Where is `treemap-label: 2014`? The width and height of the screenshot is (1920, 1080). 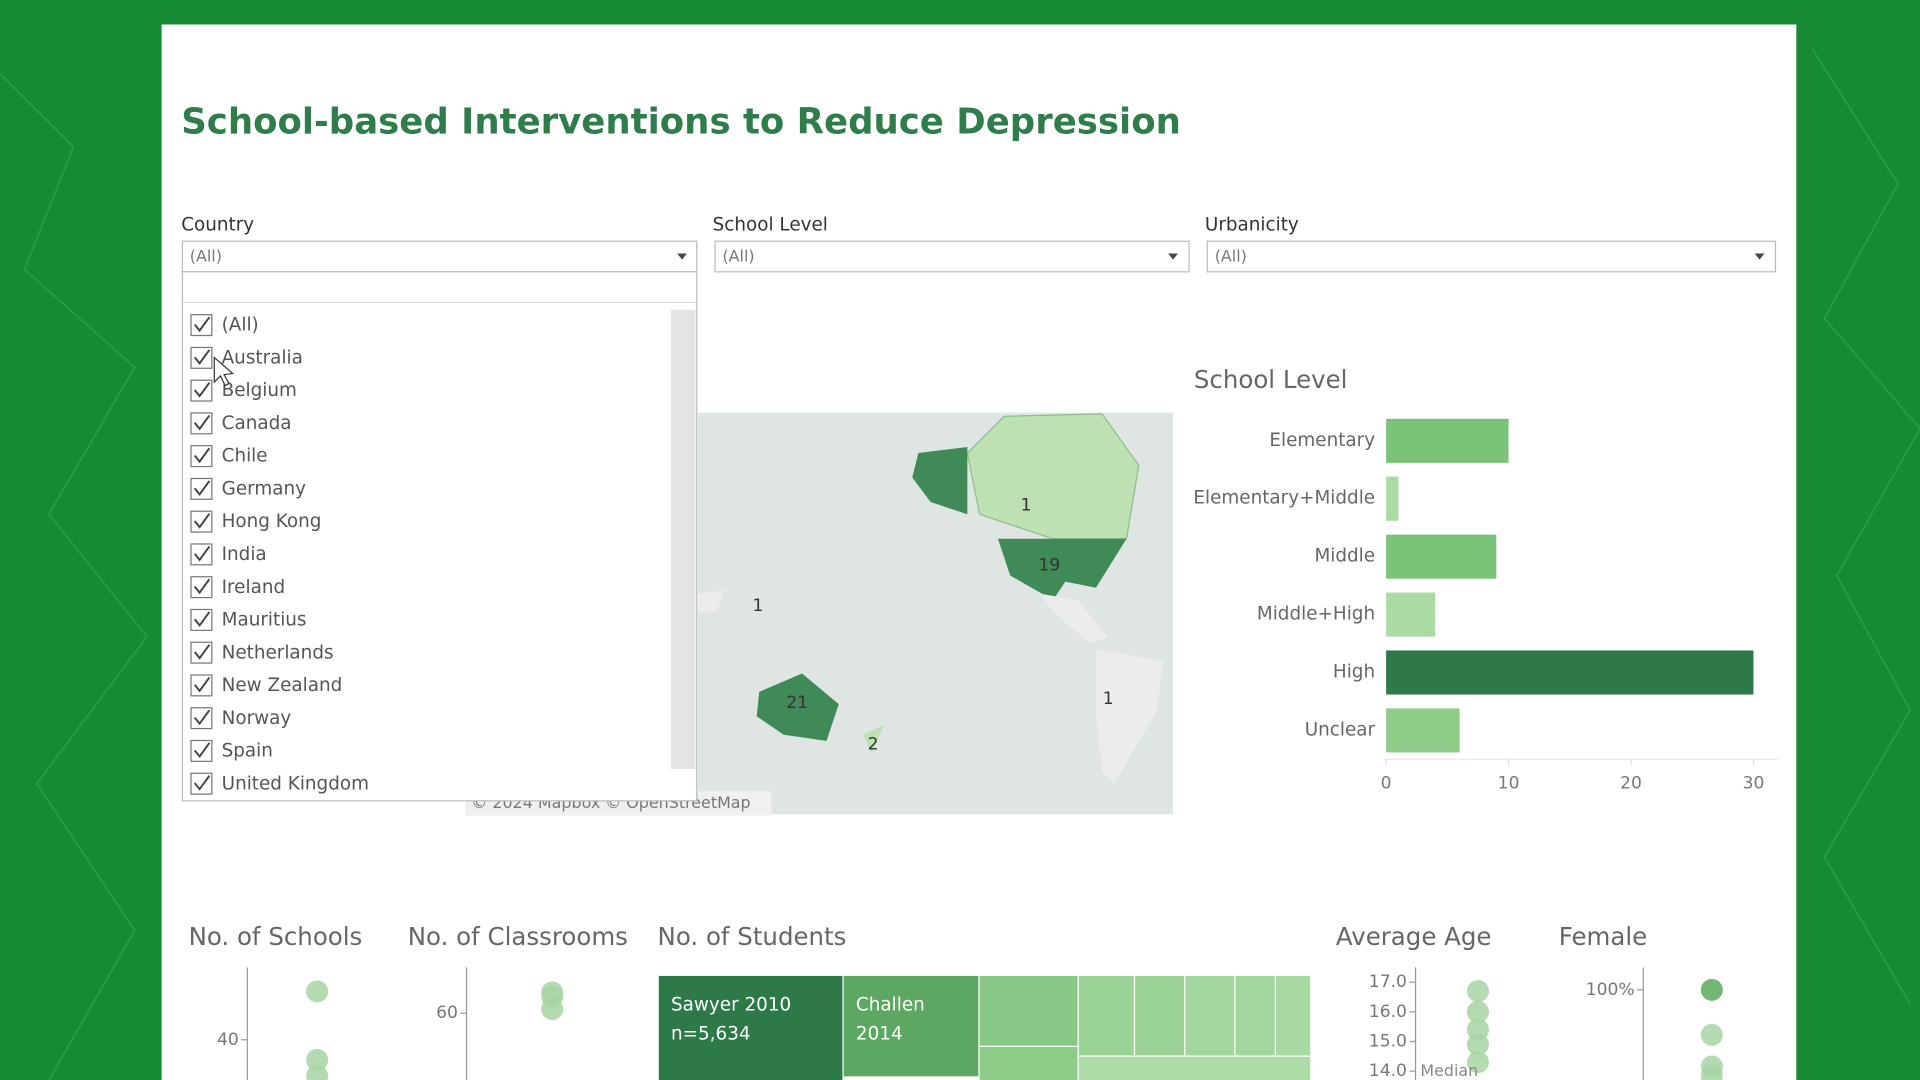 treemap-label: 2014 is located at coordinates (879, 1034).